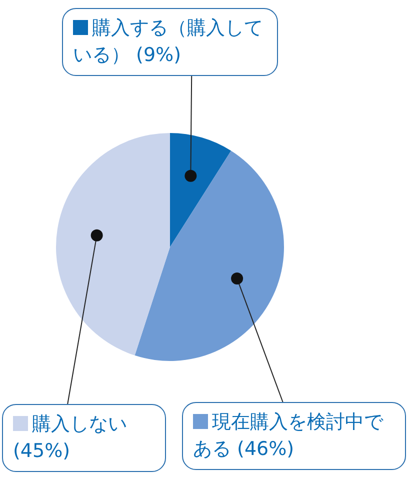 Image resolution: width=408 pixels, height=482 pixels. What do you see at coordinates (79, 424) in the screenshot?
I see `legend-label: 購入しない` at bounding box center [79, 424].